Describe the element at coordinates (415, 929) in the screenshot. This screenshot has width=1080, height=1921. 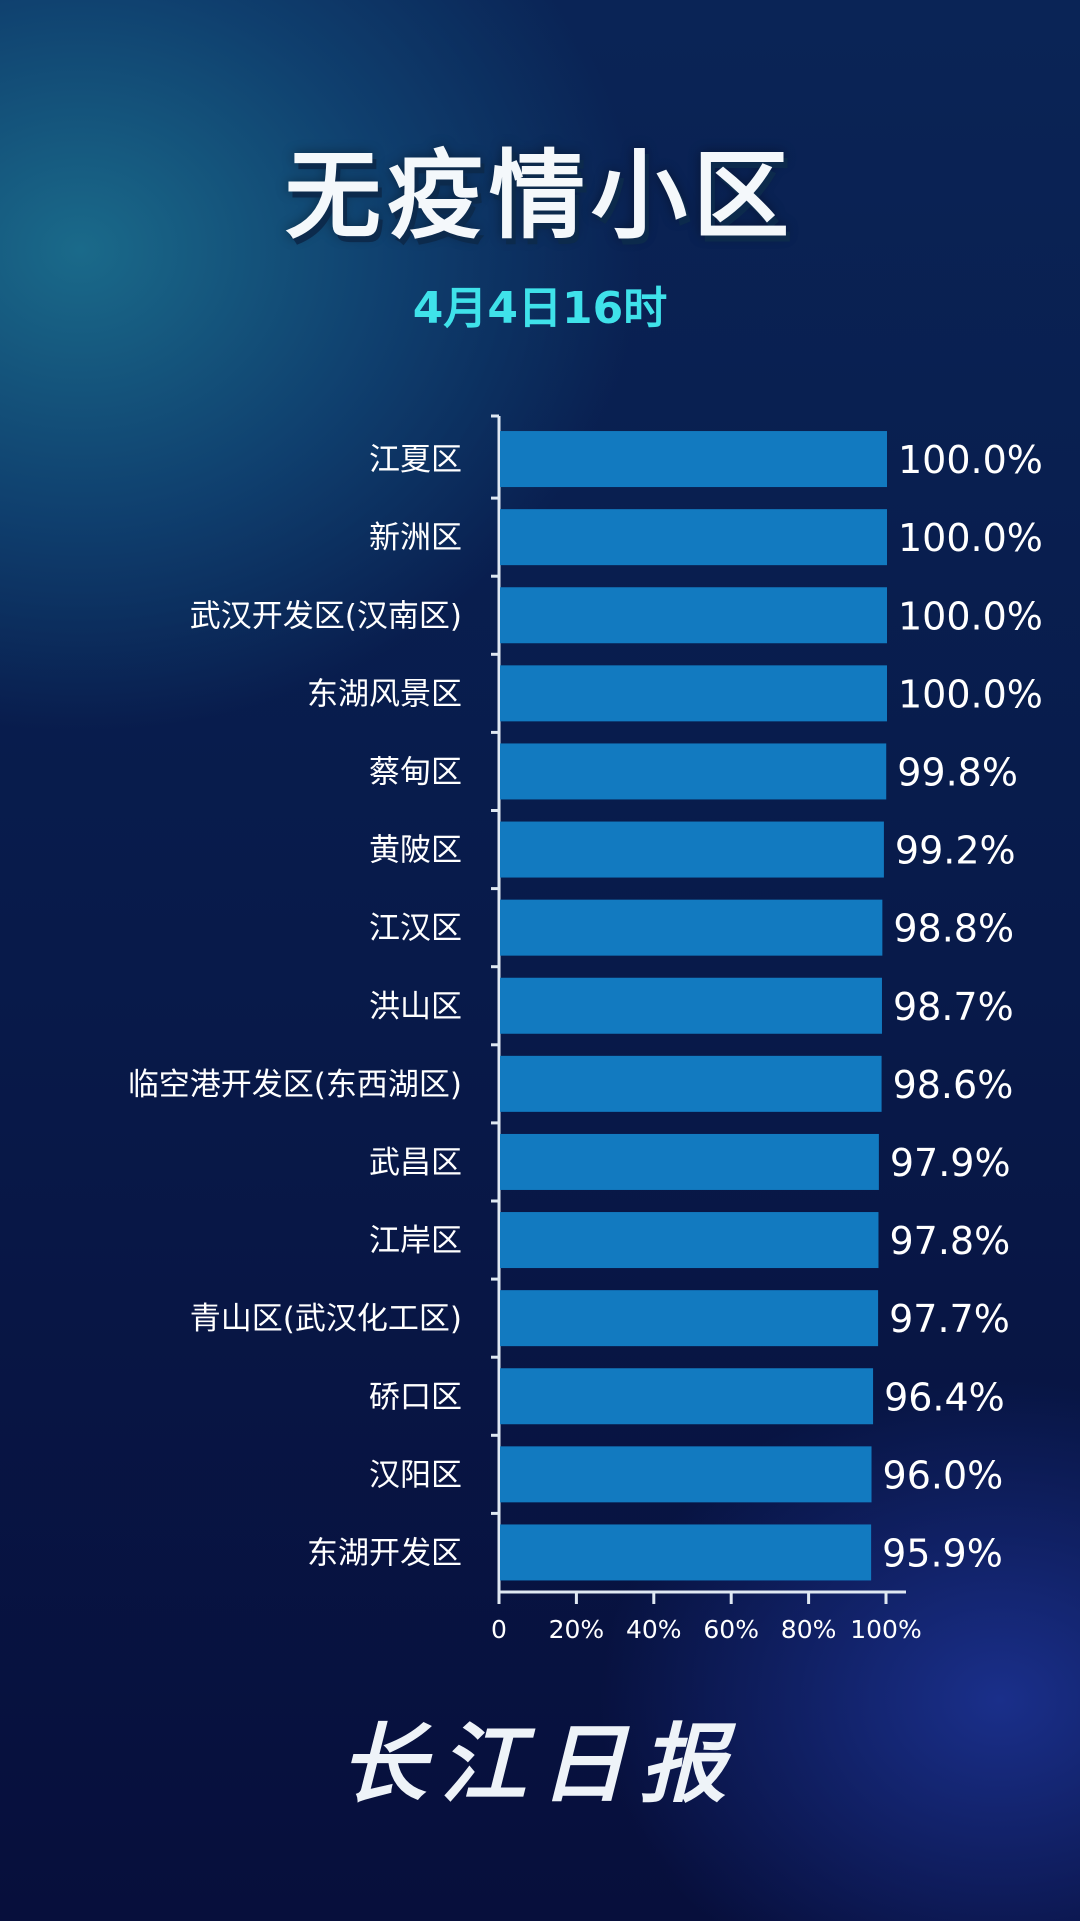
I see `category-label: 江汉区` at that location.